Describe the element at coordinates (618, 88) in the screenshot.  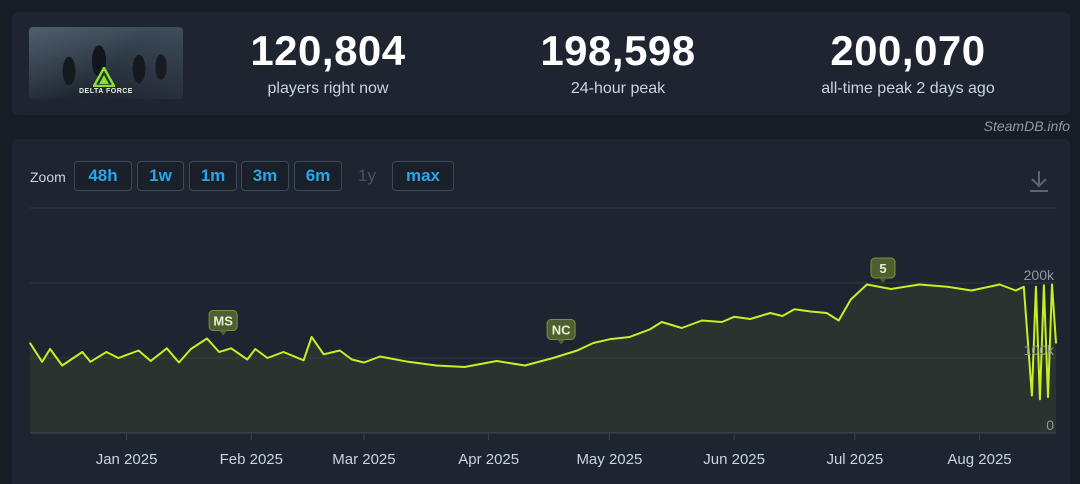
I see `stat-label: 24-hour peak` at that location.